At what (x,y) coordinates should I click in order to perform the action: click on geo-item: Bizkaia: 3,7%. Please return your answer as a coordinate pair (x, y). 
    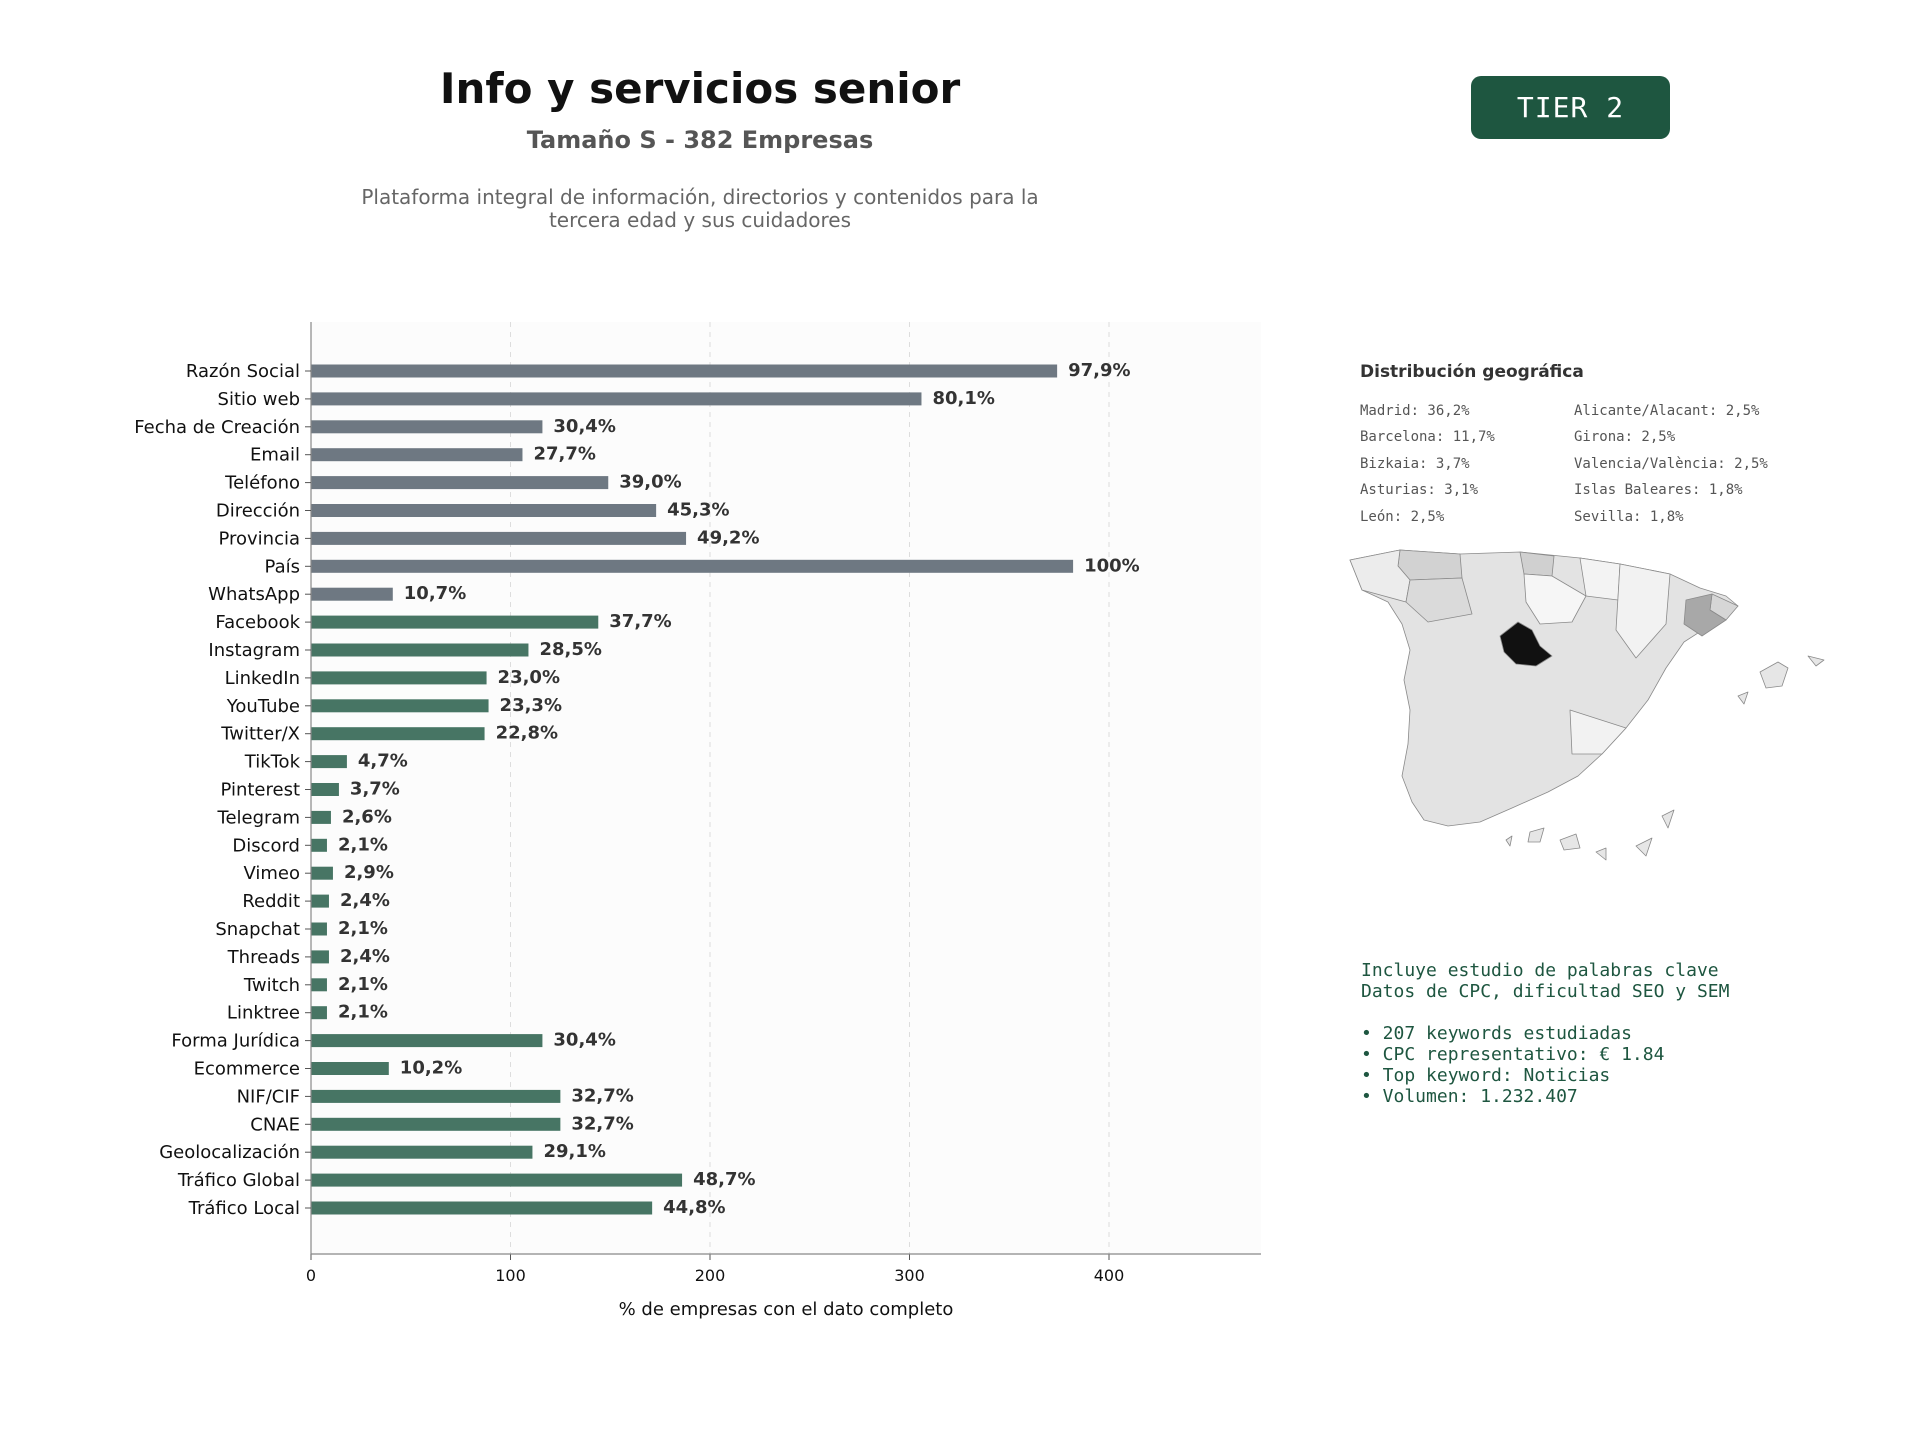
    Looking at the image, I should click on (1415, 463).